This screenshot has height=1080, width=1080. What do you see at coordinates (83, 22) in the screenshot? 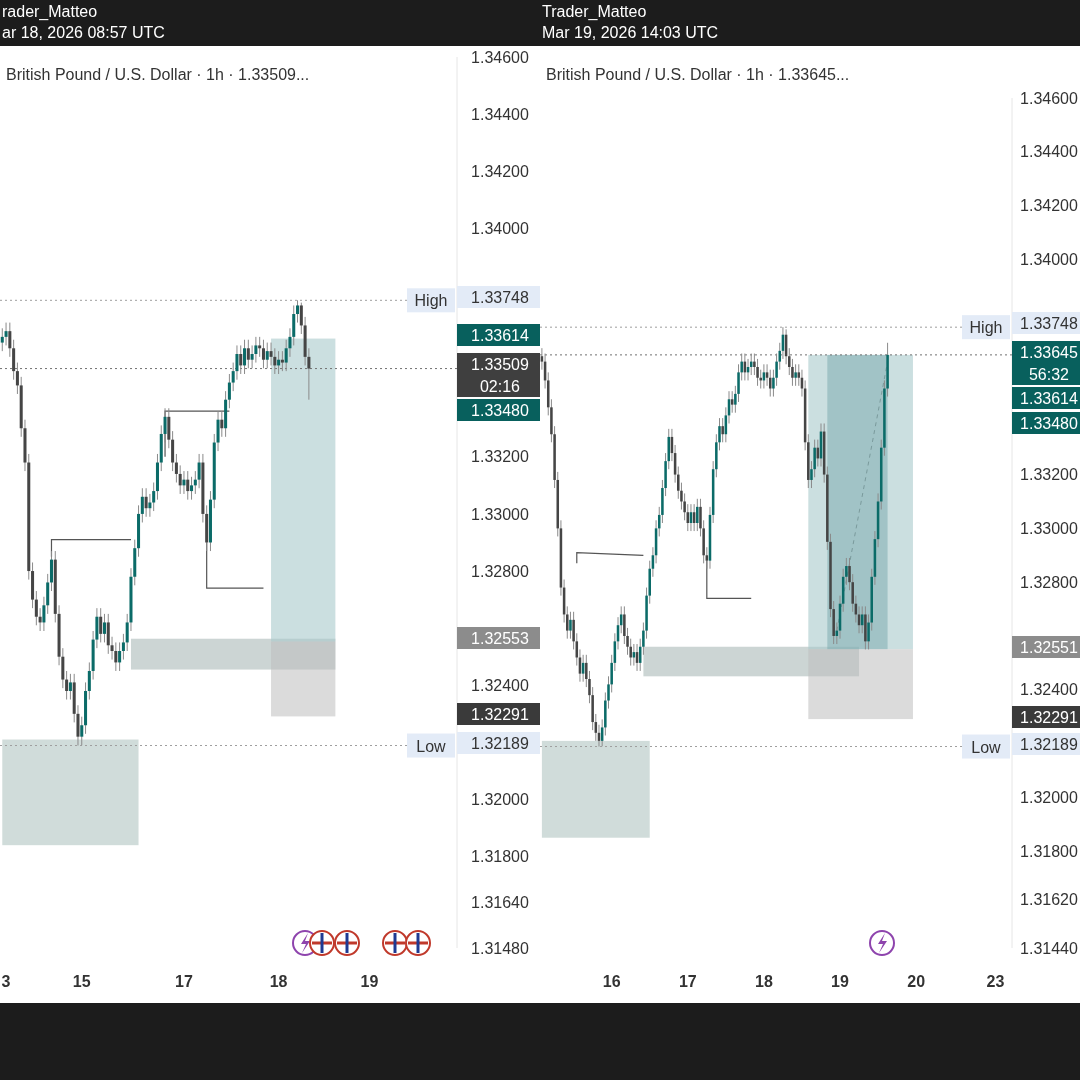
I see `chart-subtitle: rader_Matteo ar 18, 2026 08:57 UTC` at bounding box center [83, 22].